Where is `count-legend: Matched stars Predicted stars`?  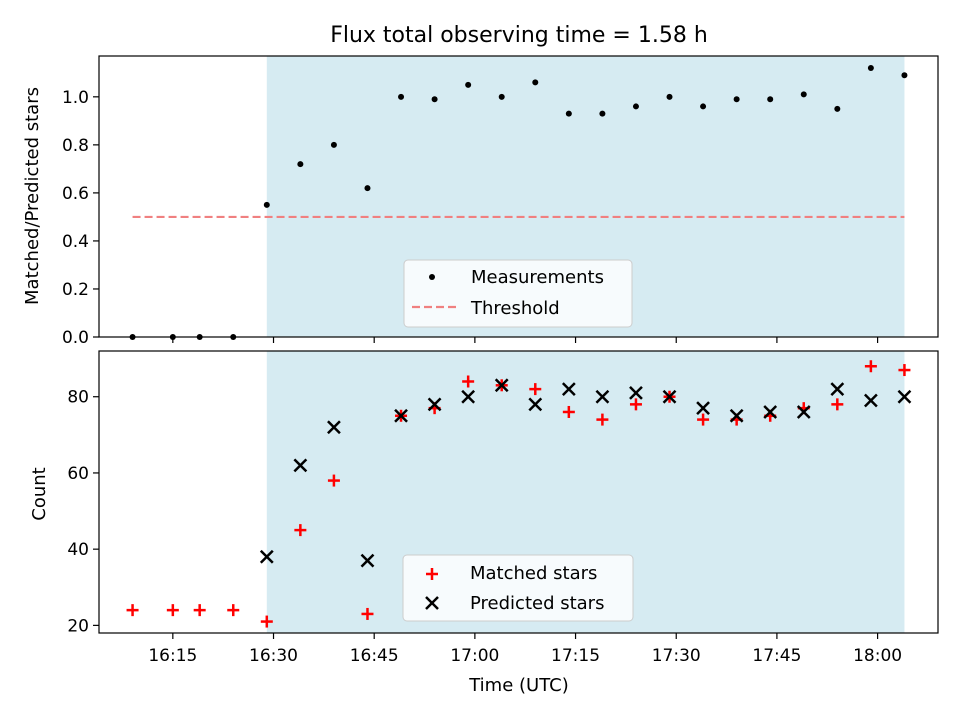
count-legend: Matched stars Predicted stars is located at coordinates (518, 588).